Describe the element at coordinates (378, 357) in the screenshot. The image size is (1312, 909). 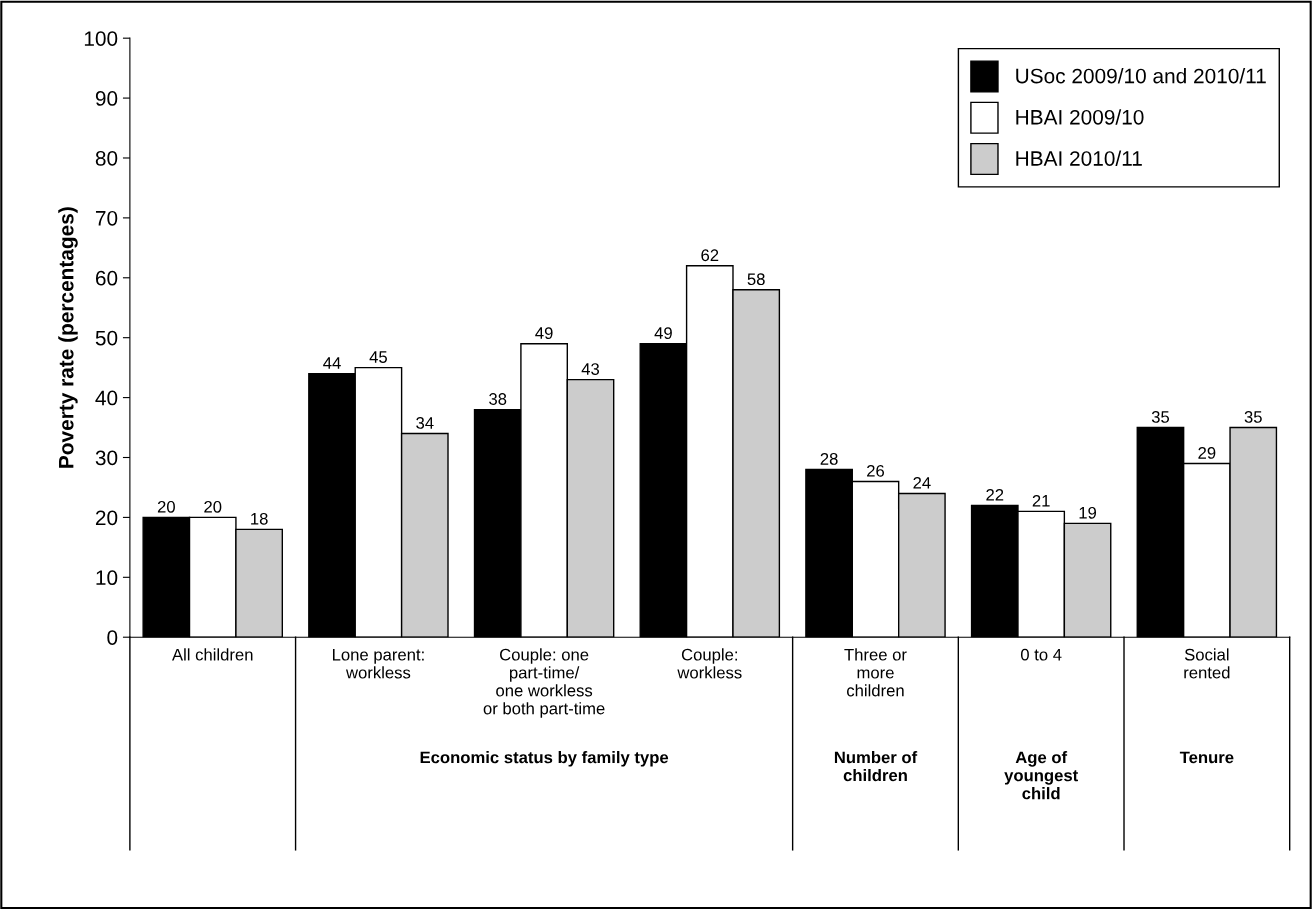
I see `data-label: 45` at that location.